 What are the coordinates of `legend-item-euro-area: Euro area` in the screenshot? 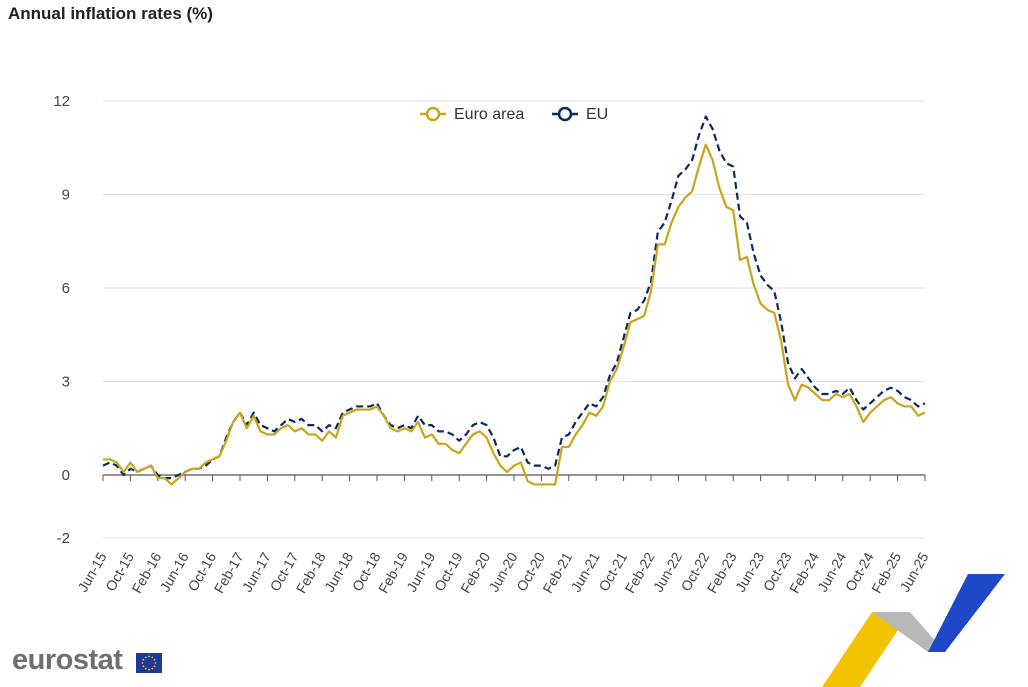 It's located at (472, 114).